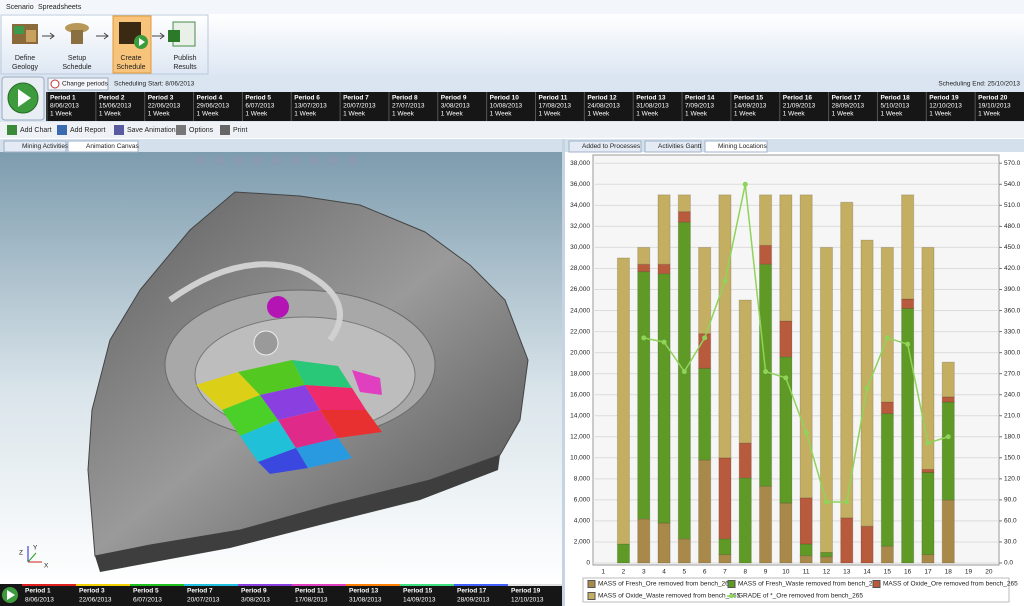  I want to click on period-name: Period 19, so click(944, 98).